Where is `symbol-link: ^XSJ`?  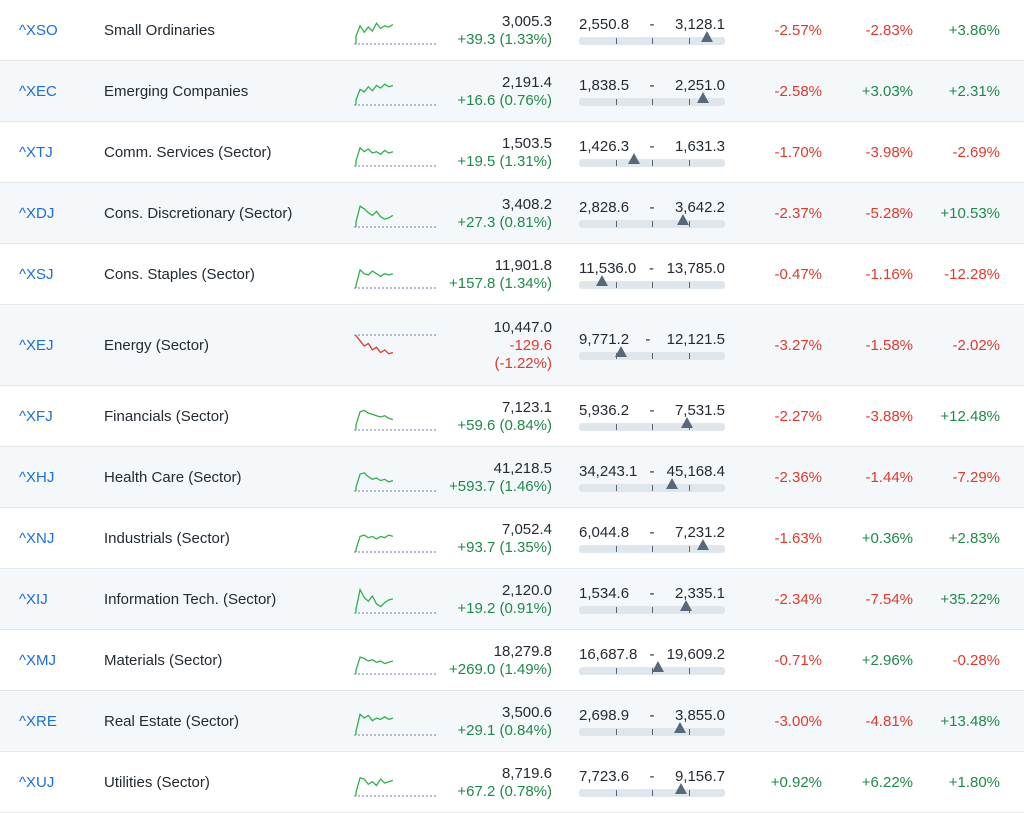 symbol-link: ^XSJ is located at coordinates (36, 274).